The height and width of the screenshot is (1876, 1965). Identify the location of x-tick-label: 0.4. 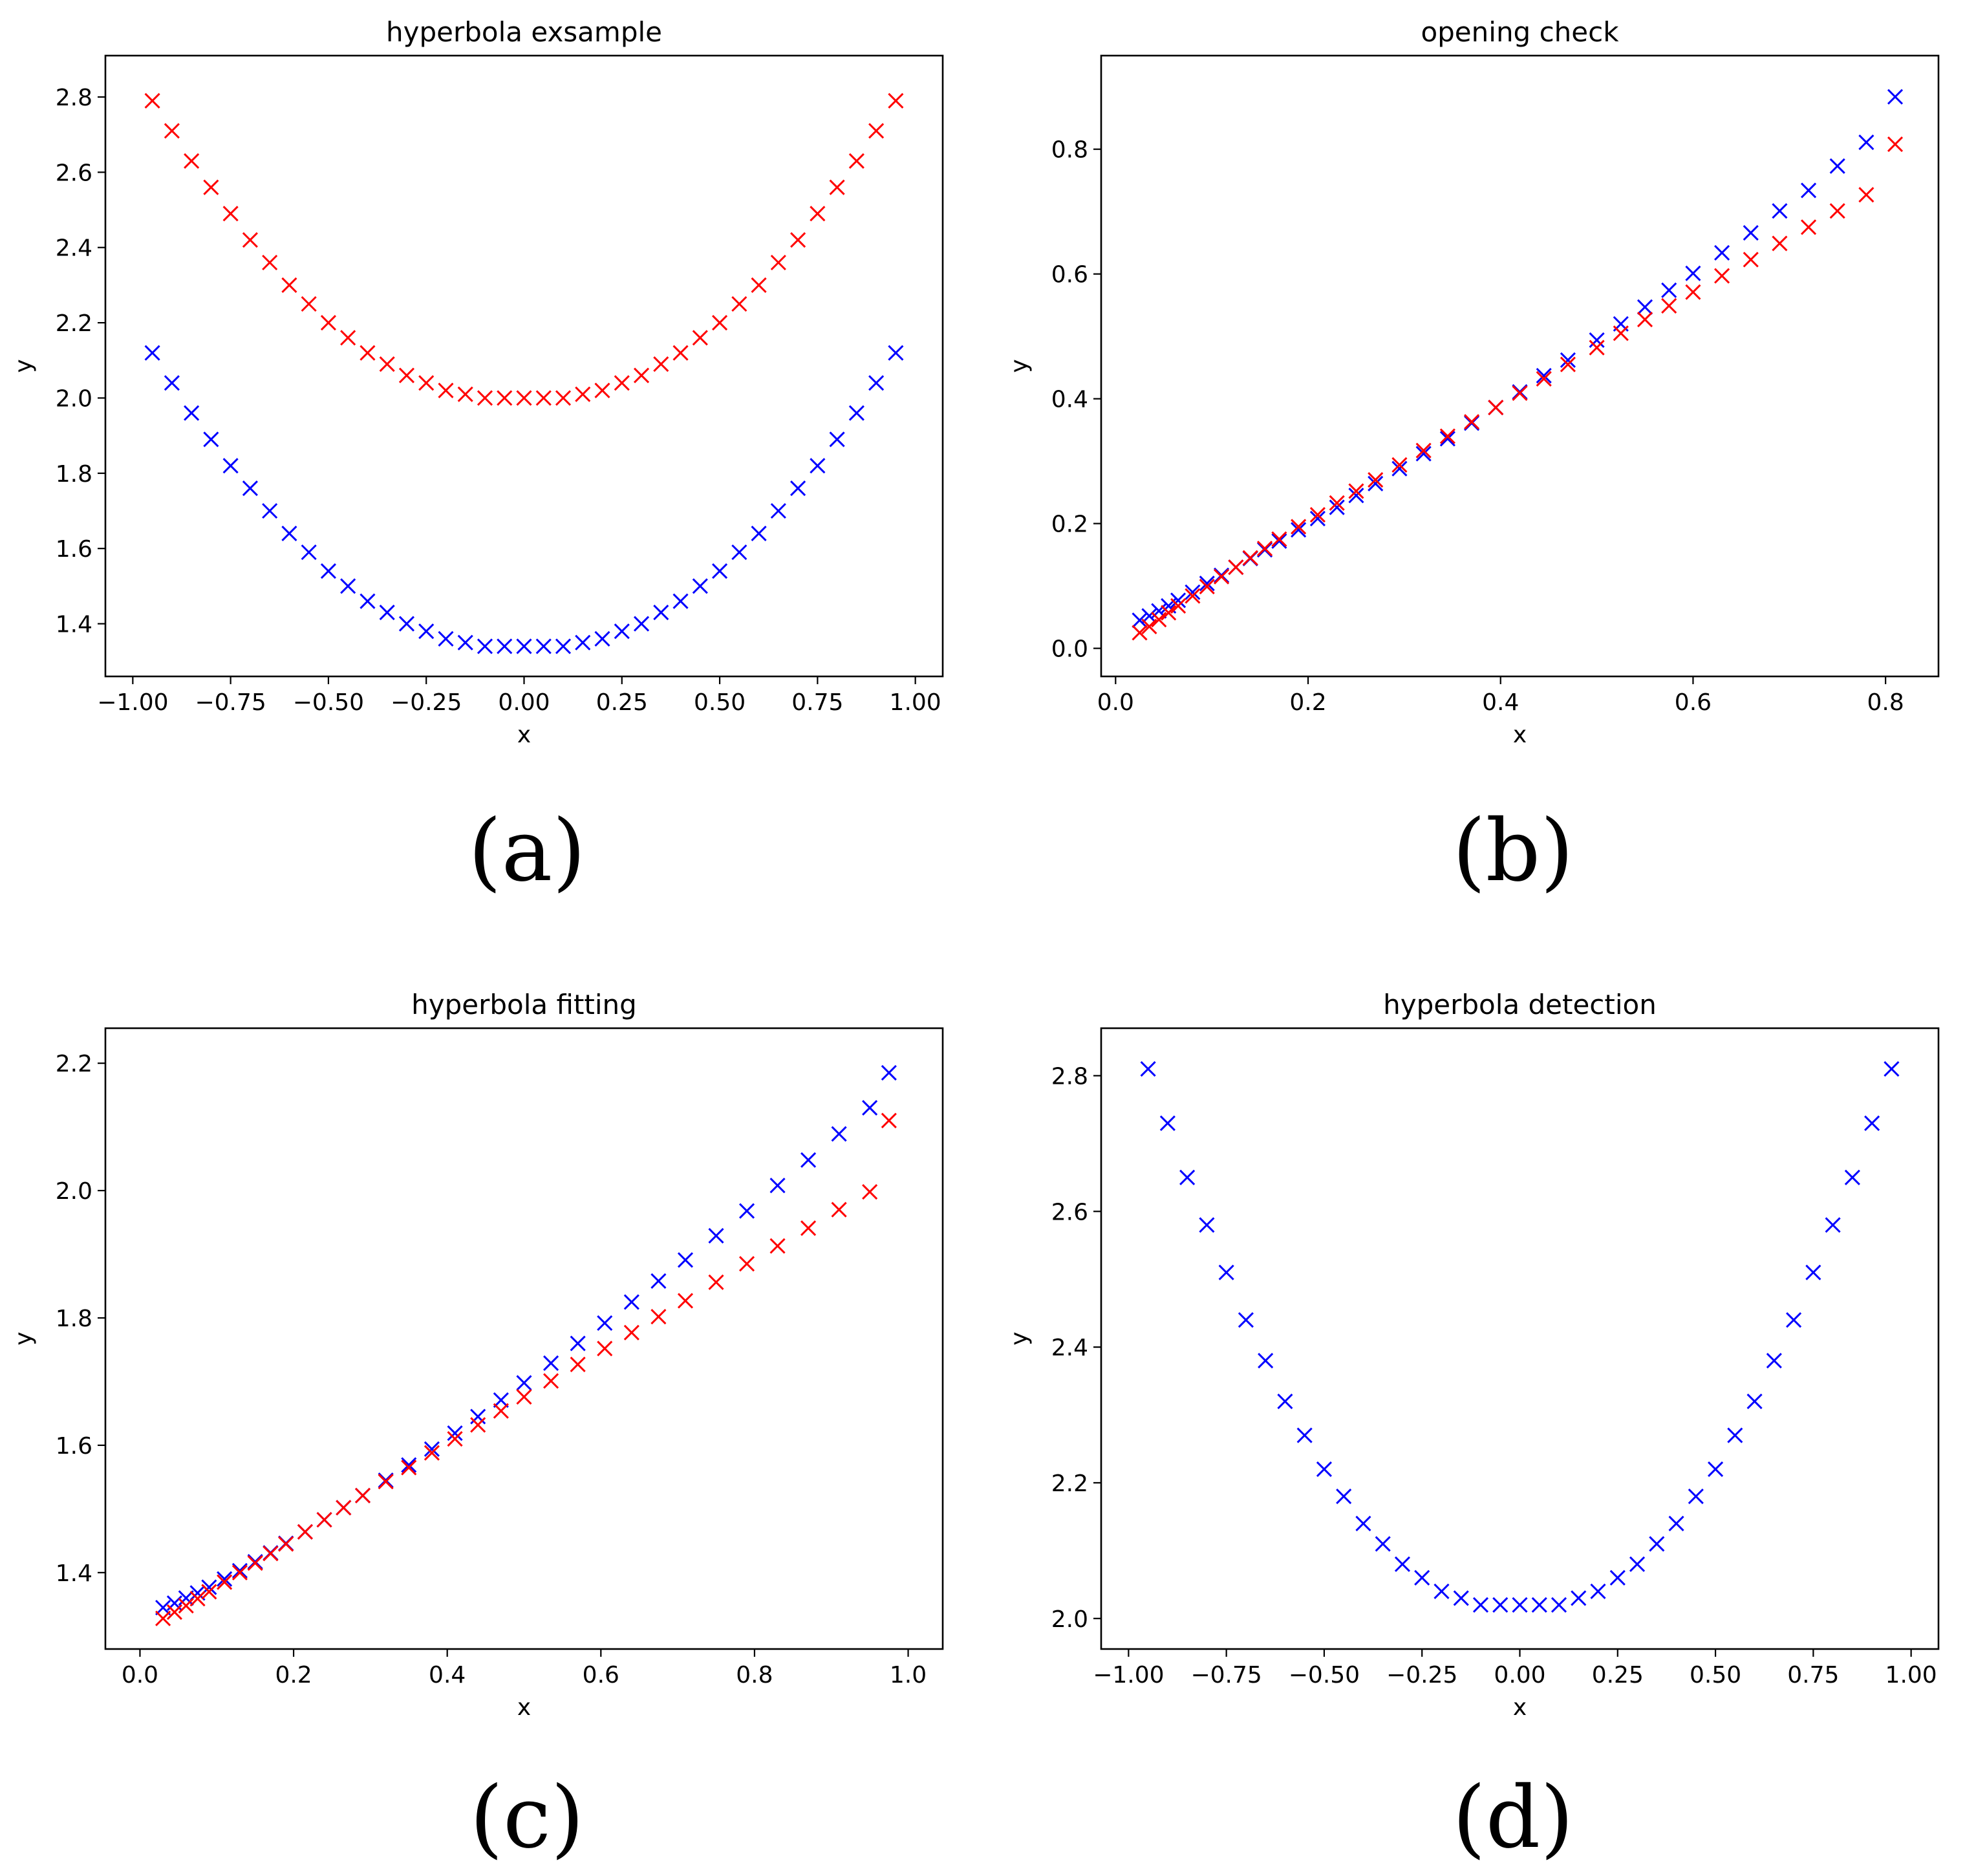
(1500, 702).